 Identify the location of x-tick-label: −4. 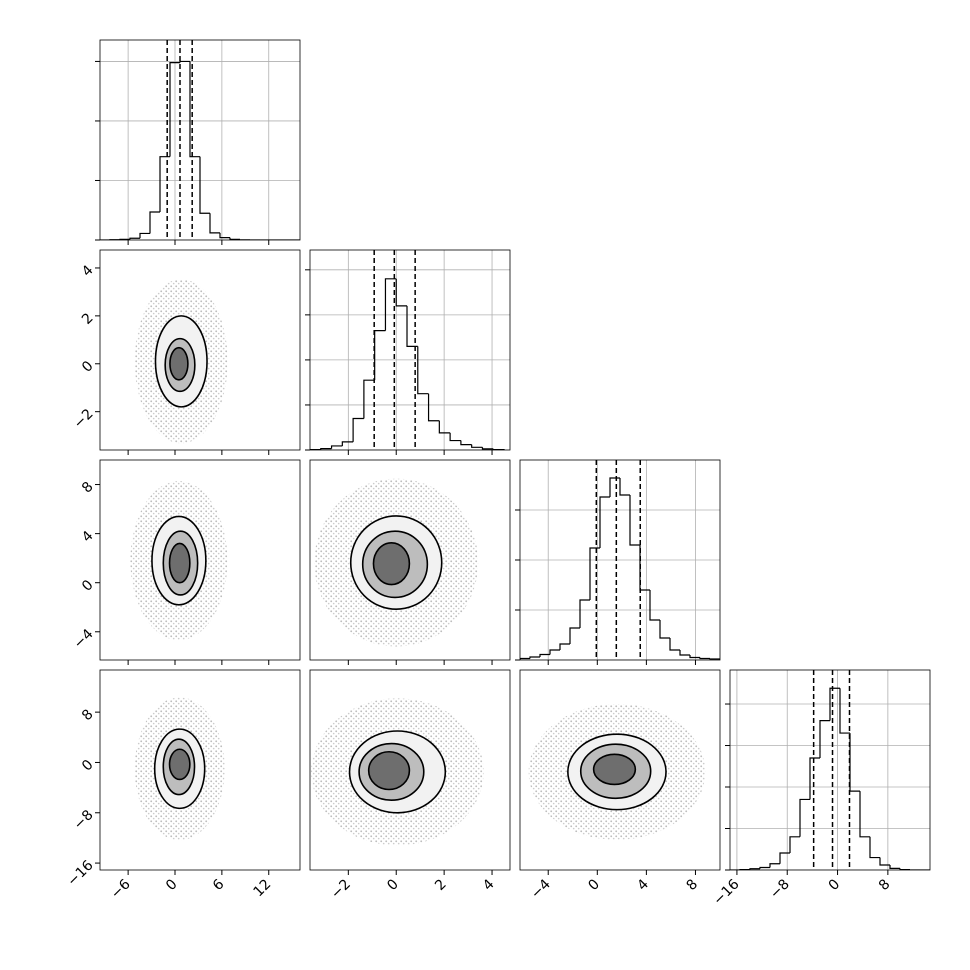
(541, 889).